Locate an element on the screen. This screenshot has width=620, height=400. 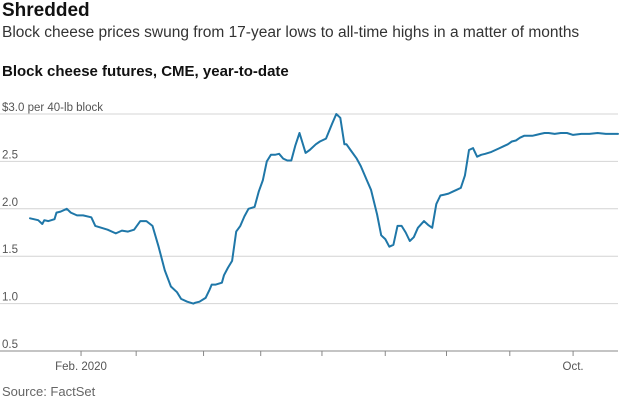
x-tick-label: Oct. is located at coordinates (573, 367).